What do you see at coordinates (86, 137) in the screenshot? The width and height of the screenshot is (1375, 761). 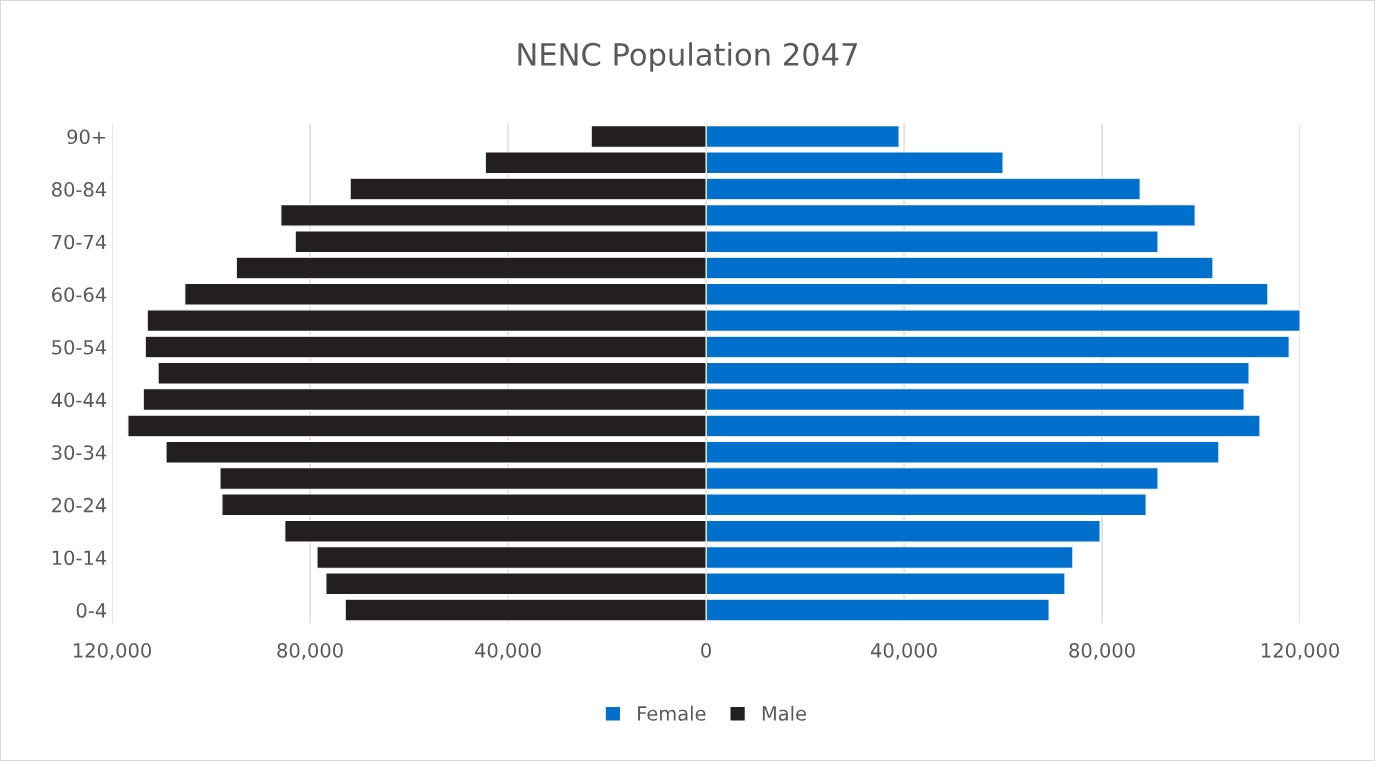 I see `y-tick-label: 90+` at bounding box center [86, 137].